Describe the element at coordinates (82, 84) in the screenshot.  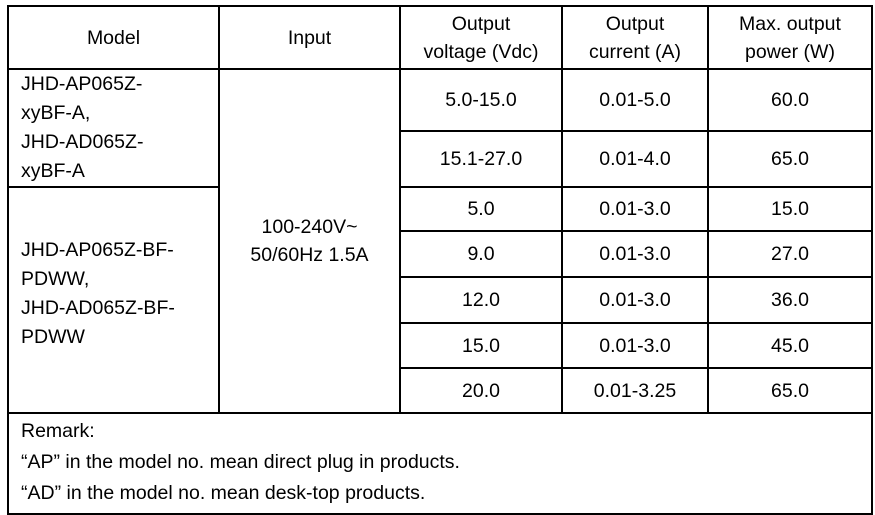
I see `model-text: JHD-AP065Z-` at that location.